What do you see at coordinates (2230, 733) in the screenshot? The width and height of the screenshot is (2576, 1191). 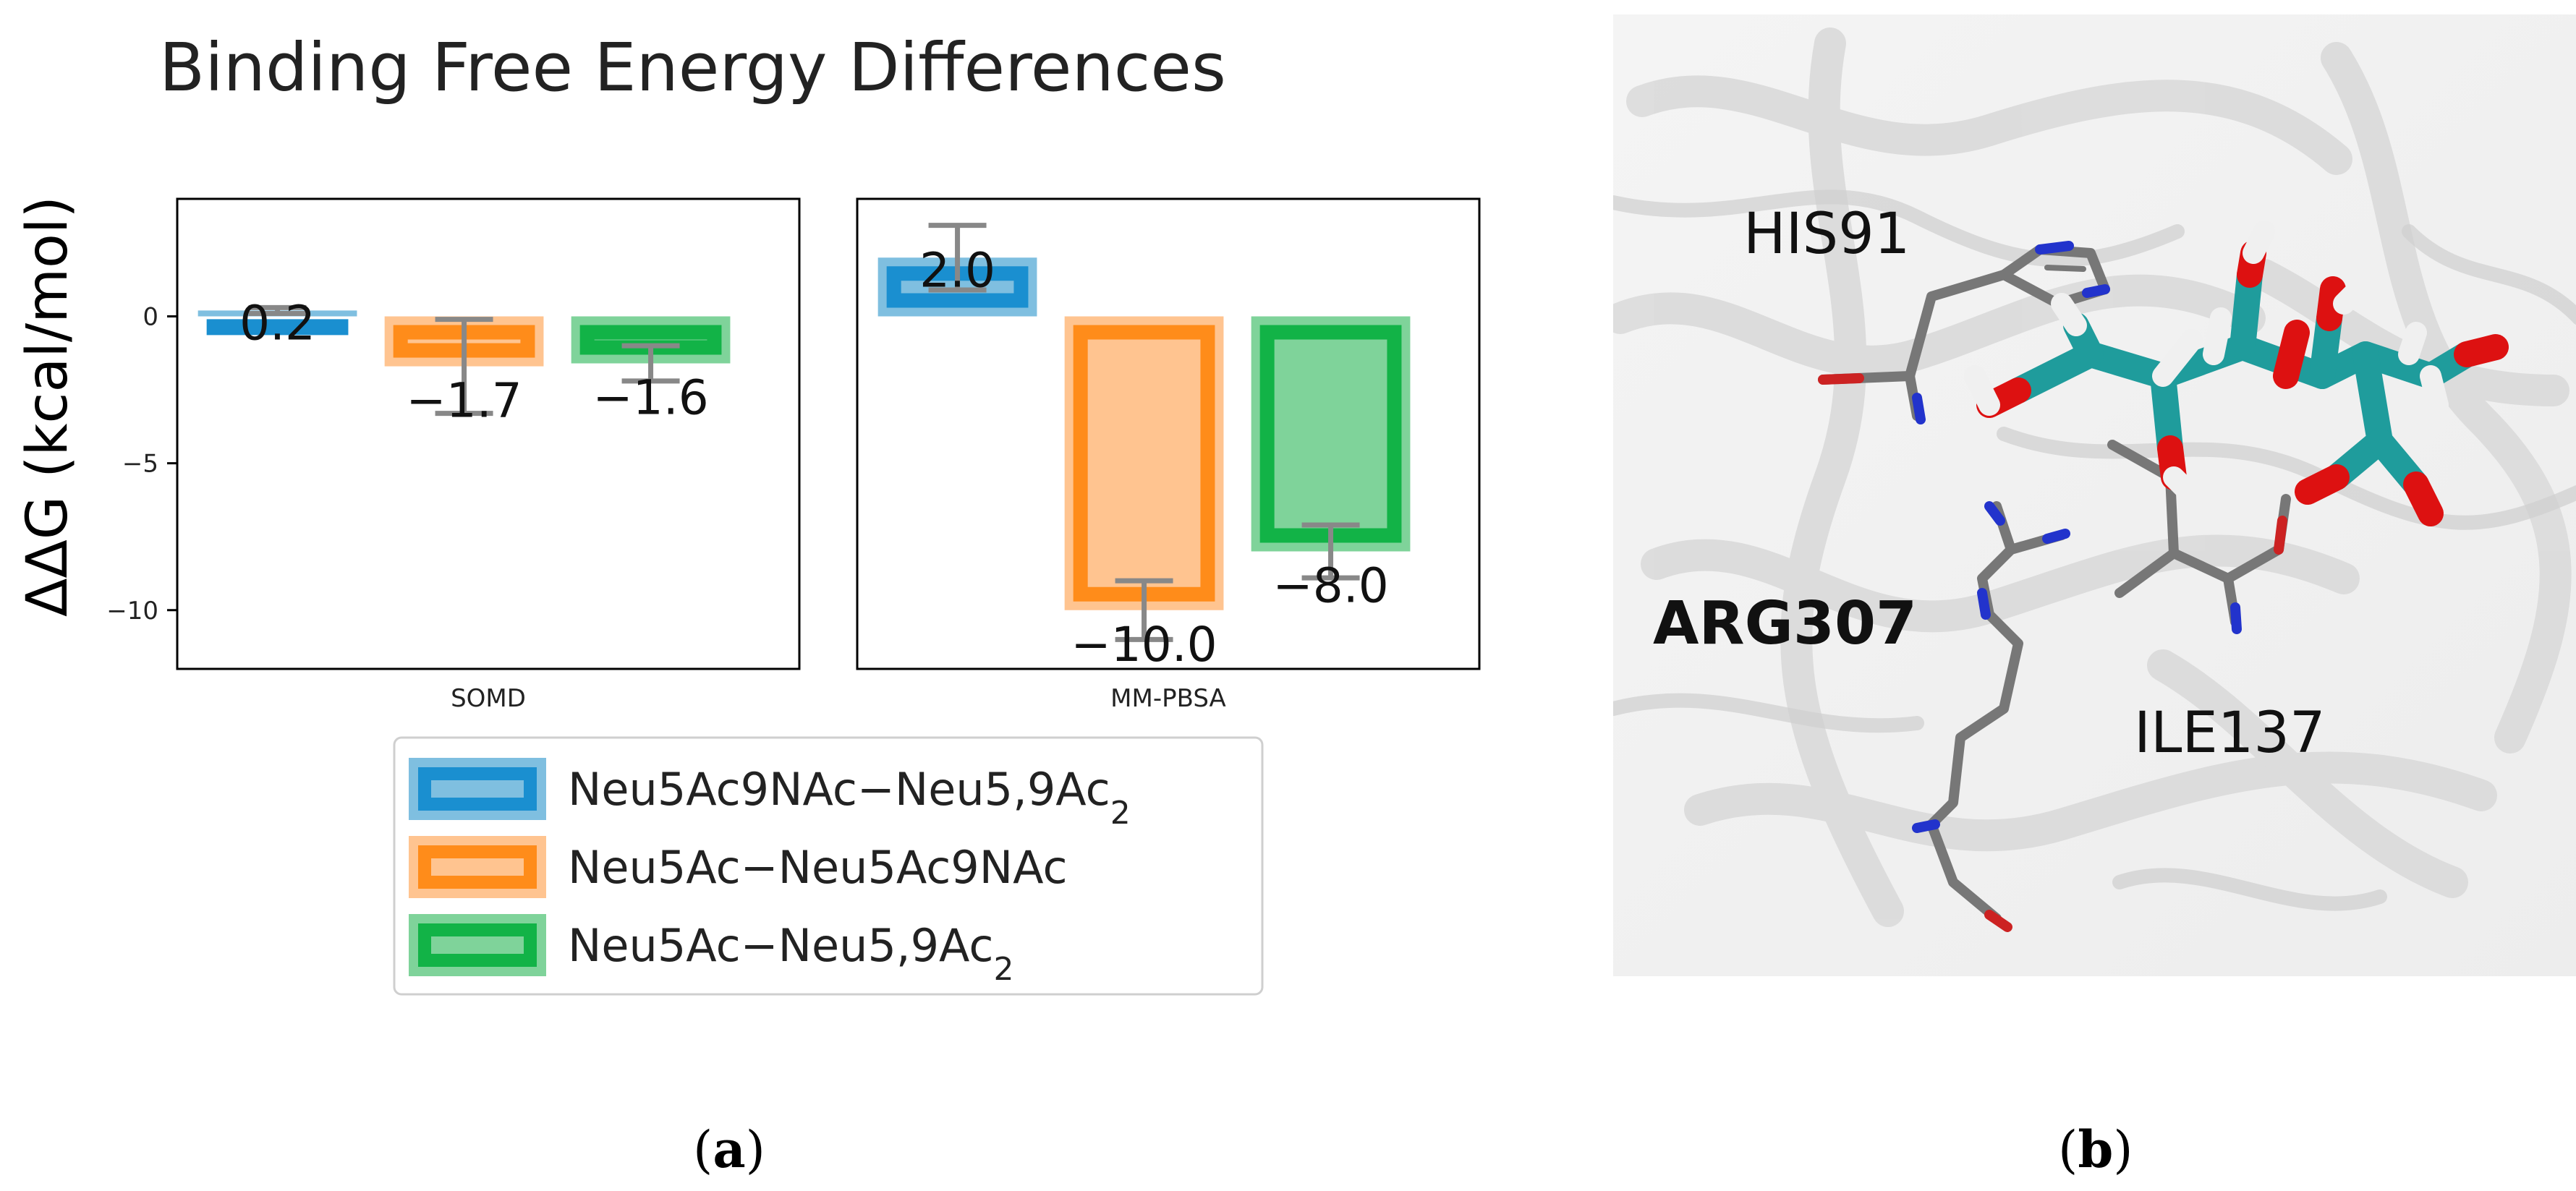 I see `residue-label-ile137: ILE137` at bounding box center [2230, 733].